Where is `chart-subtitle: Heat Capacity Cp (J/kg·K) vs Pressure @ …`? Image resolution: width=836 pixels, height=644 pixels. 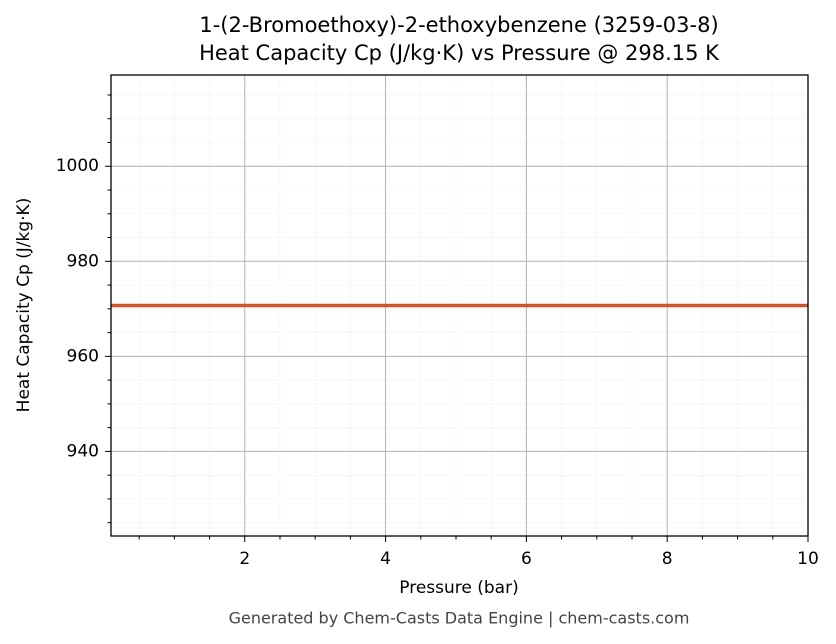
chart-subtitle: Heat Capacity Cp (J/kg·K) vs Pressure @ … is located at coordinates (459, 53).